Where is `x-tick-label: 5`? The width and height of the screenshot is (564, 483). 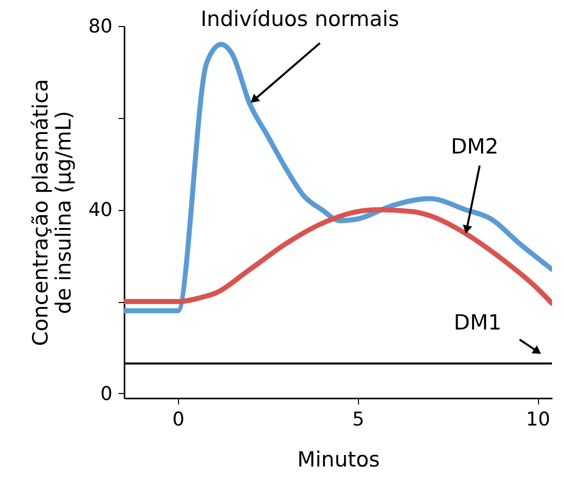
x-tick-label: 5 is located at coordinates (358, 419).